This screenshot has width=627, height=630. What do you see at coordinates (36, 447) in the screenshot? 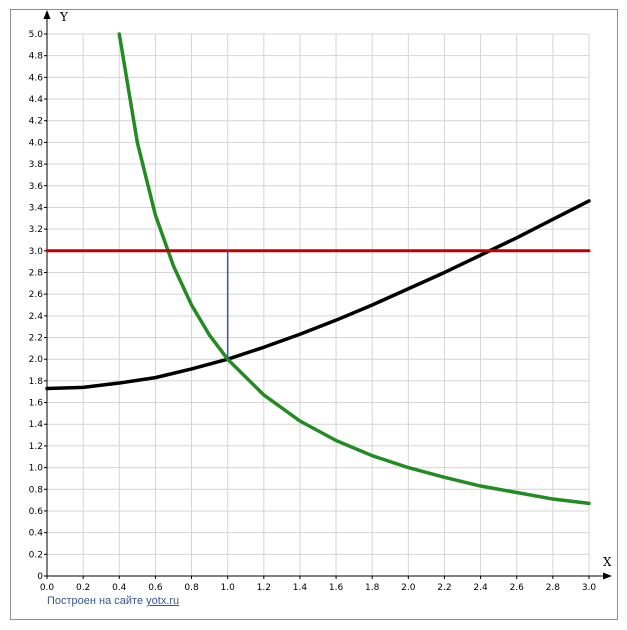
I see `y-tick-label: 1.2` at bounding box center [36, 447].